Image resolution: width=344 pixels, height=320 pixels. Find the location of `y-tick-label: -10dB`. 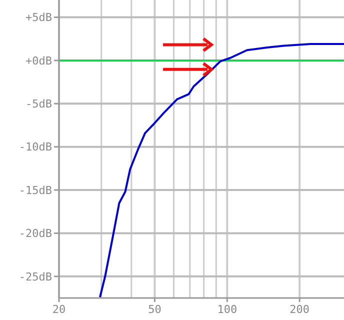

y-tick-label: -10dB is located at coordinates (35, 147).